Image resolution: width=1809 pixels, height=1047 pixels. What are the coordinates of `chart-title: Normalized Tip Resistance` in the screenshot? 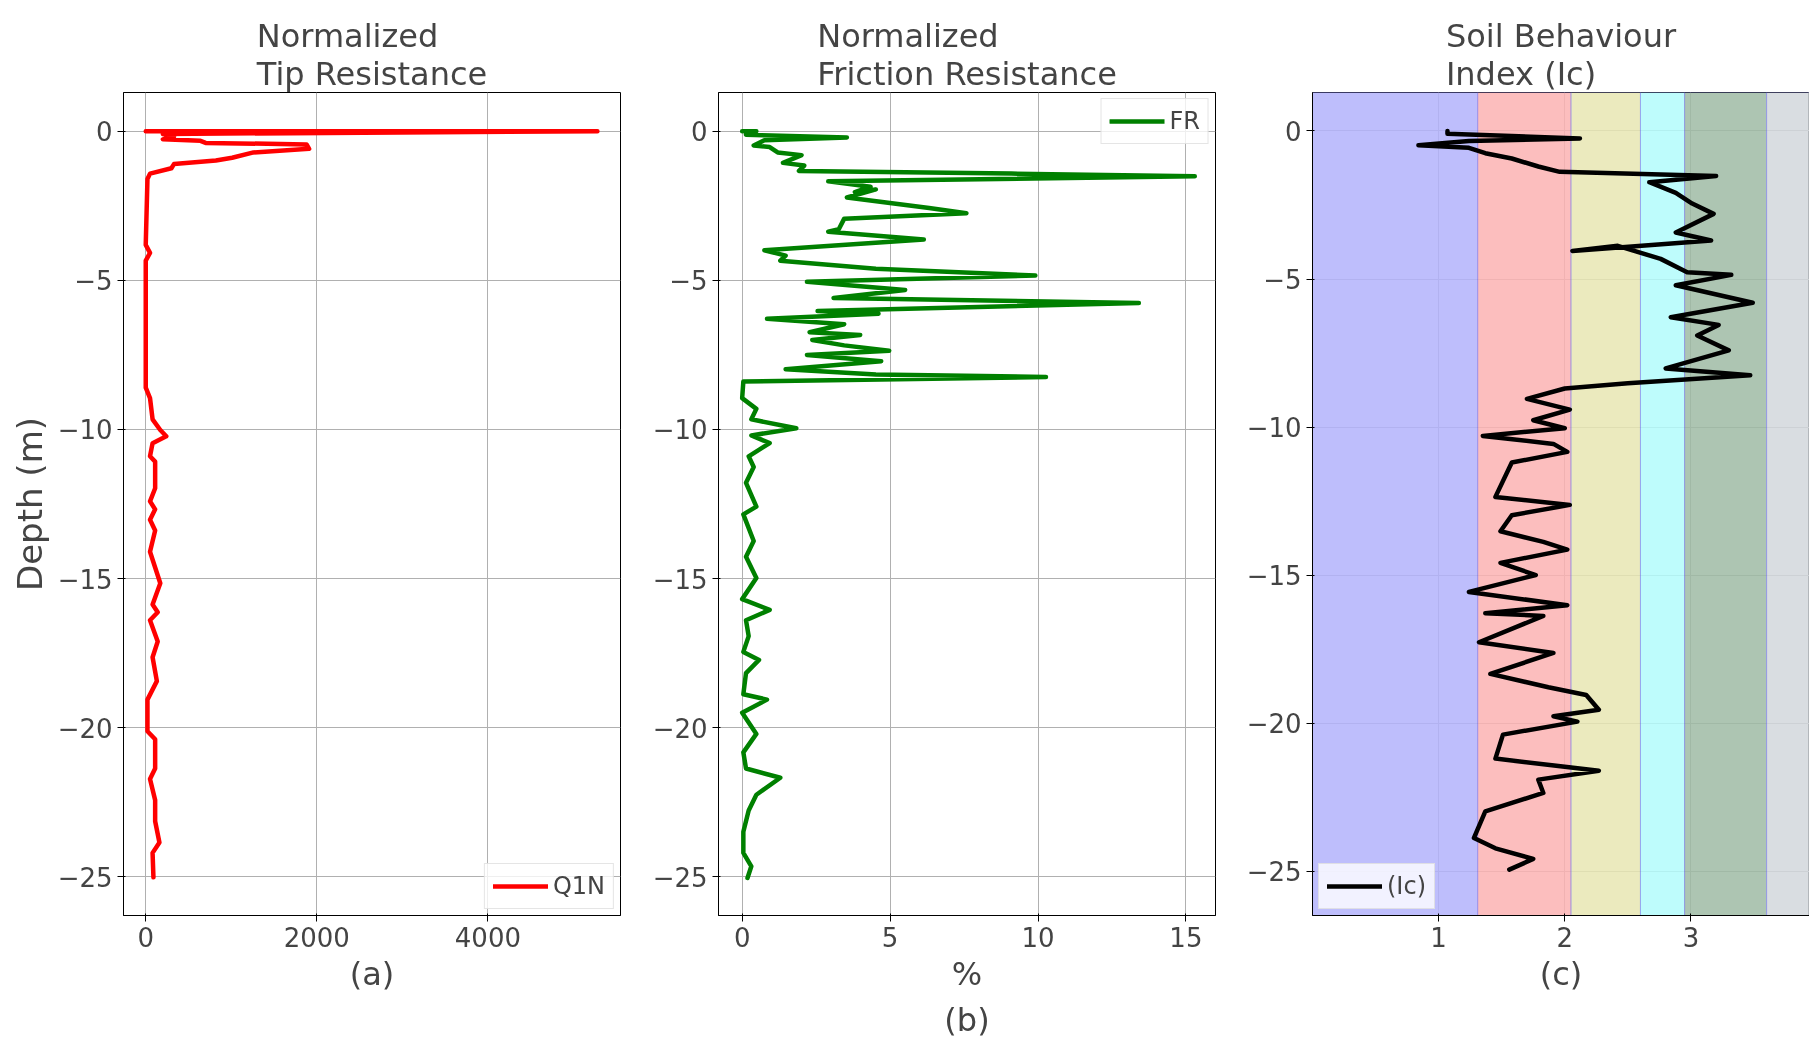 It's located at (371, 54).